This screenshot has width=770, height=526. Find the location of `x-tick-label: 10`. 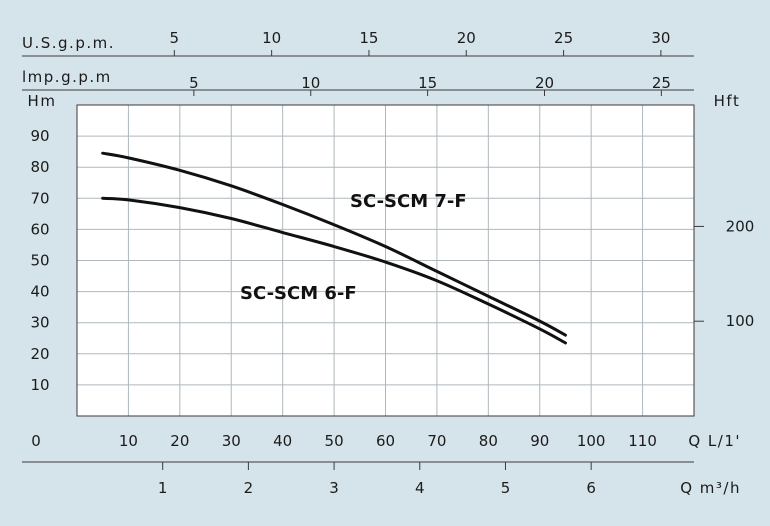

x-tick-label: 10 is located at coordinates (128, 441).